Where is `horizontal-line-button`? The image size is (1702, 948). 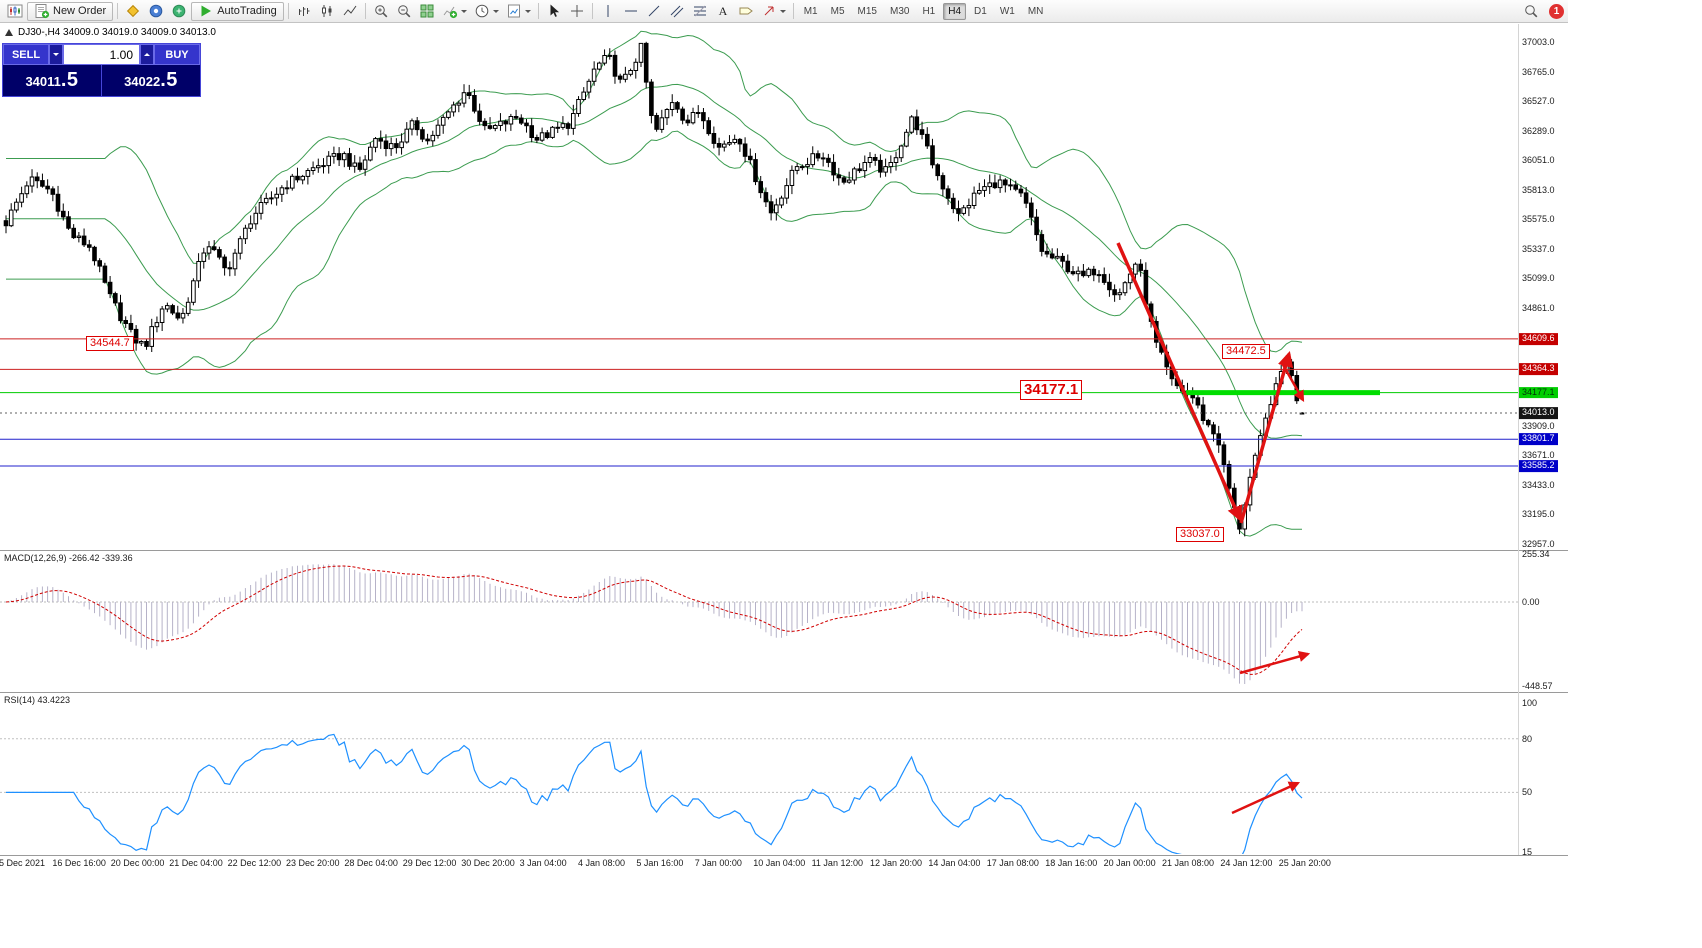 horizontal-line-button is located at coordinates (631, 11).